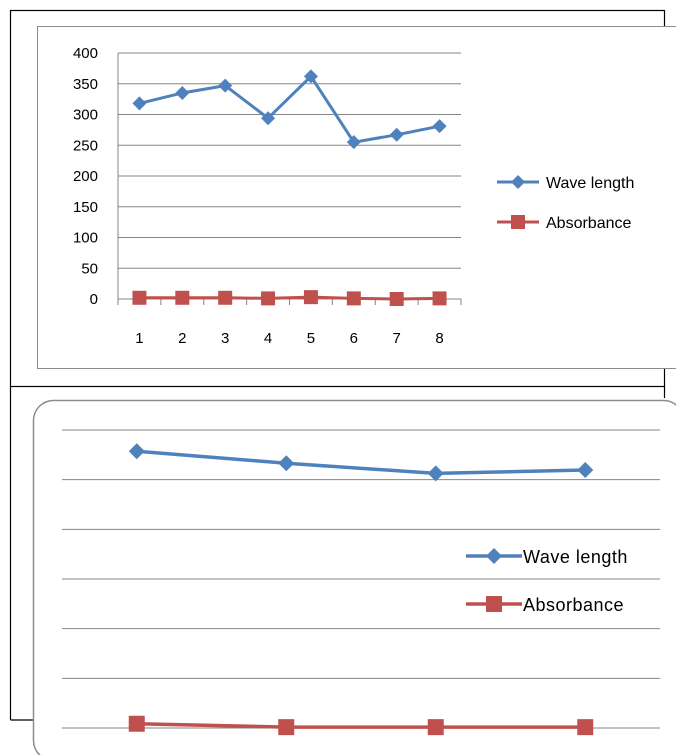 This screenshot has width=676, height=755. Describe the element at coordinates (85, 145) in the screenshot. I see `chart-1-y-tick-label: 250` at that location.